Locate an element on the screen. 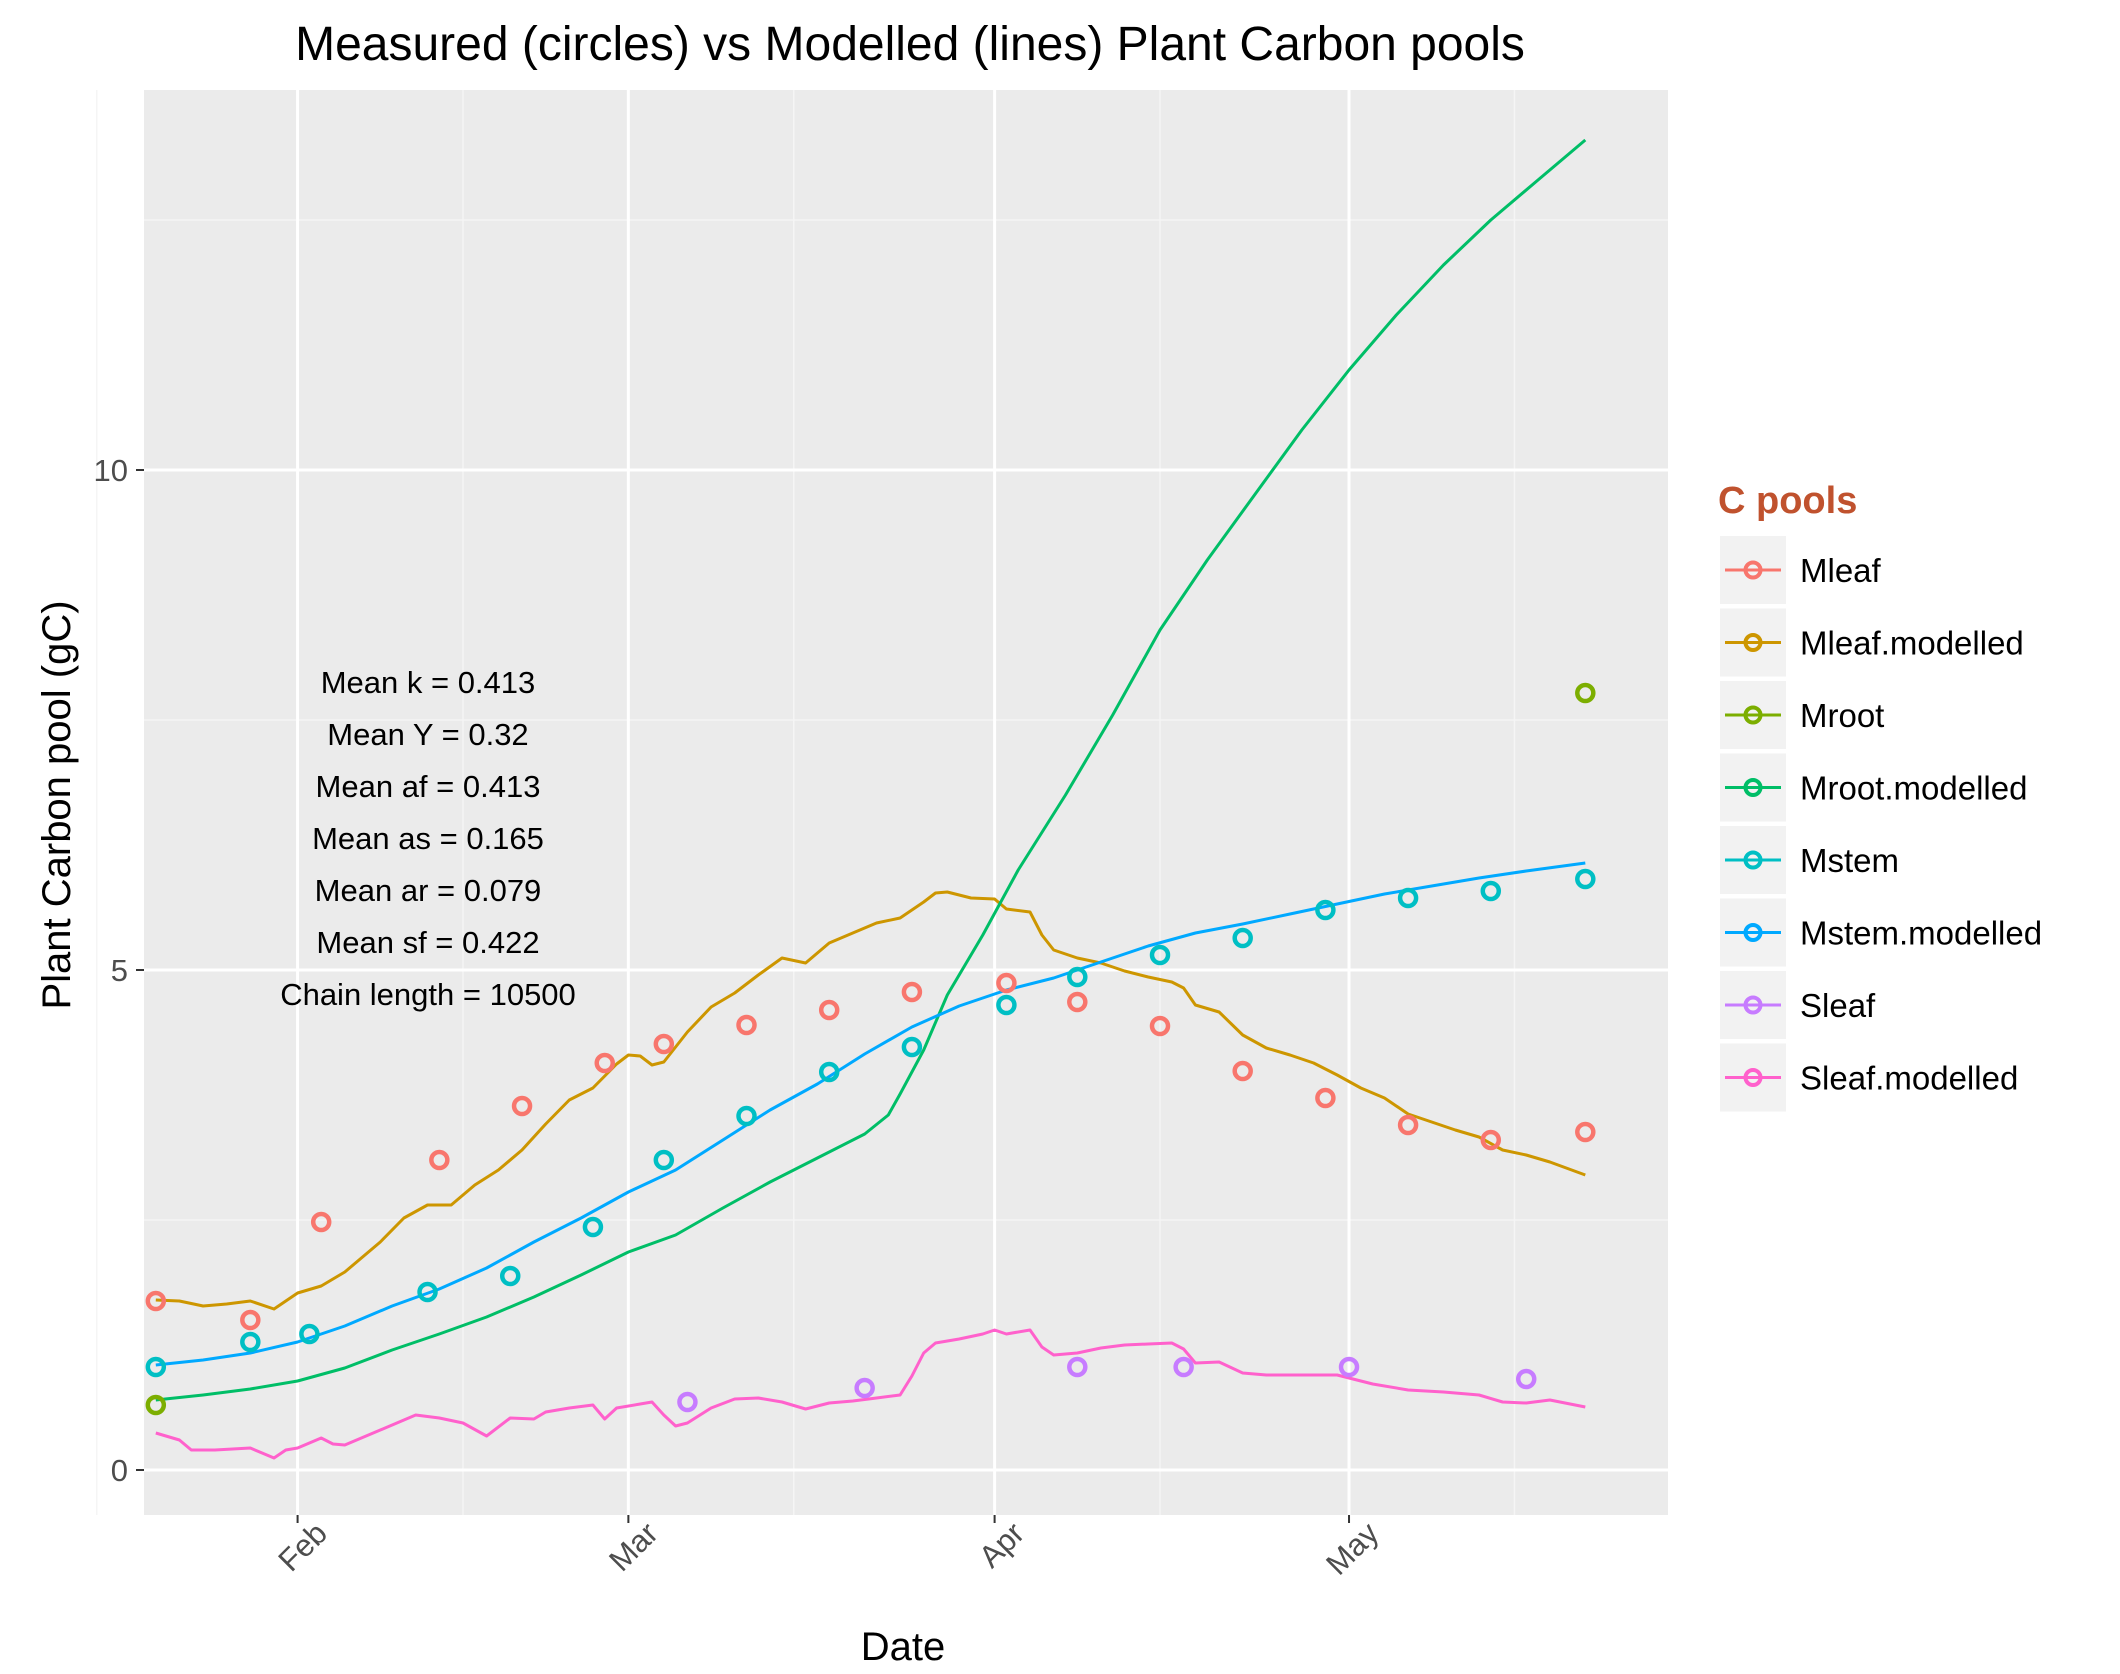 The height and width of the screenshot is (1674, 2120). legend-item: Mstem is located at coordinates (1809, 860).